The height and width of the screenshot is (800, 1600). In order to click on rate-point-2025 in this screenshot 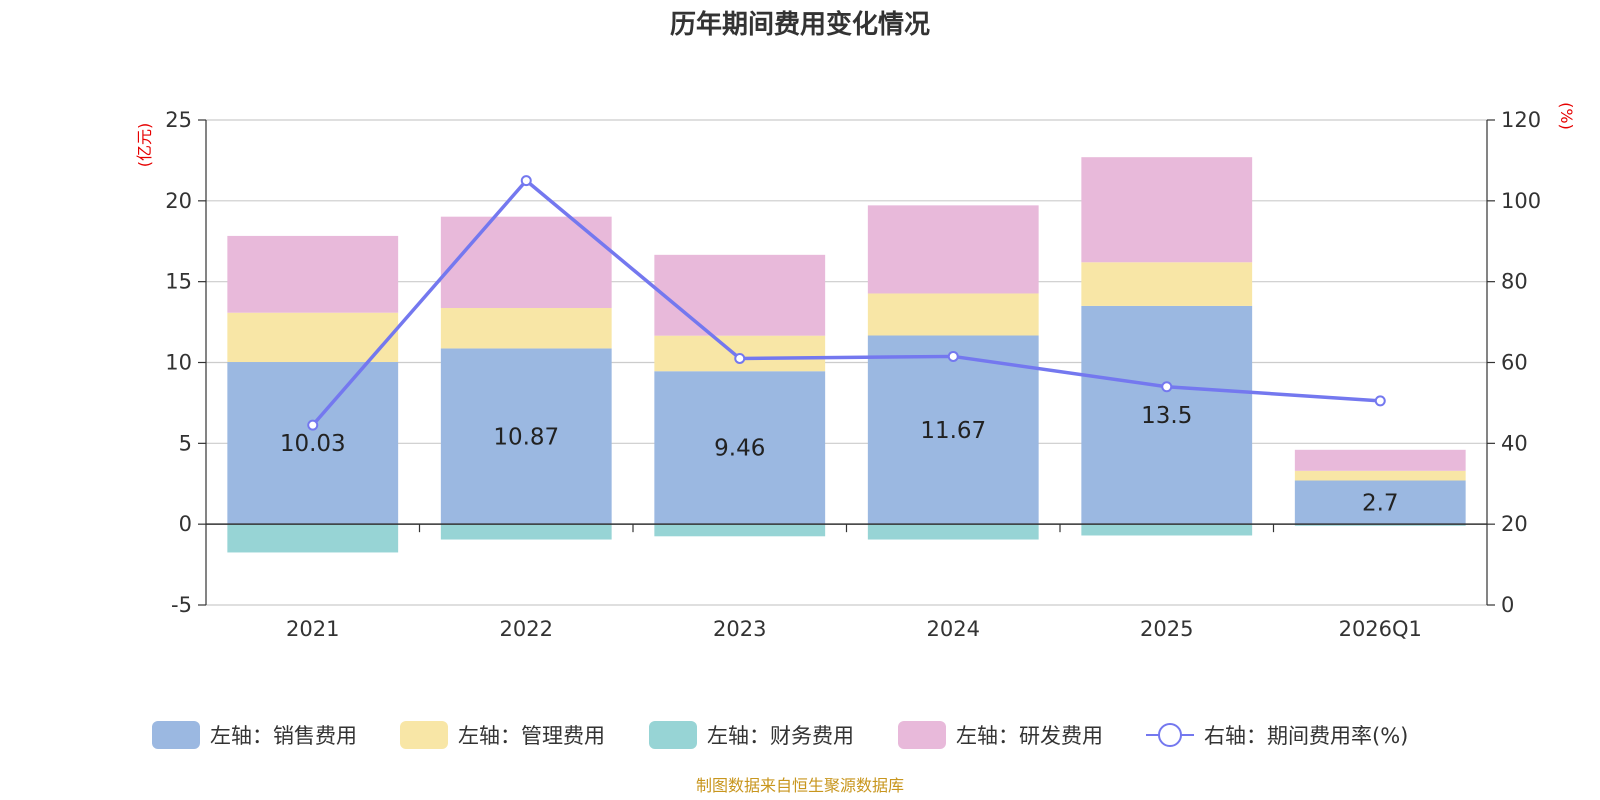, I will do `click(1167, 387)`.